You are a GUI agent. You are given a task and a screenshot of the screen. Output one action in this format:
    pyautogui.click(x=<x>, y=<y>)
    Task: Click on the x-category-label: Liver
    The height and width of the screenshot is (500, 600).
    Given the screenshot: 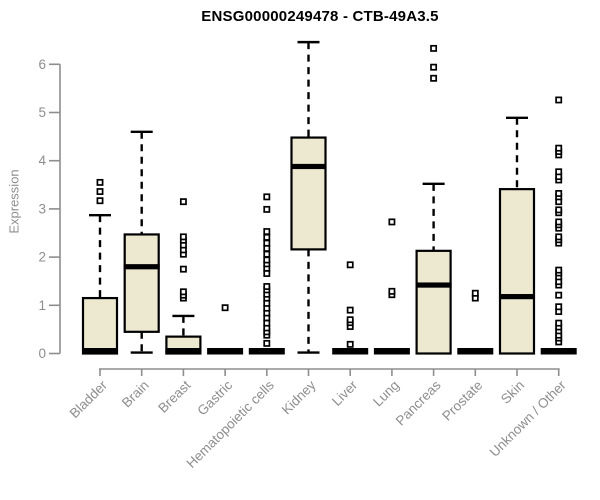 What is the action you would take?
    pyautogui.click(x=345, y=393)
    